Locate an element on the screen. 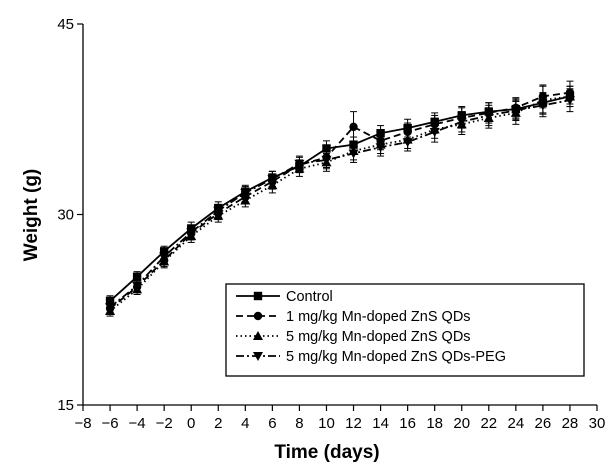 The width and height of the screenshot is (611, 466). x-tick-label: −8 is located at coordinates (82, 423).